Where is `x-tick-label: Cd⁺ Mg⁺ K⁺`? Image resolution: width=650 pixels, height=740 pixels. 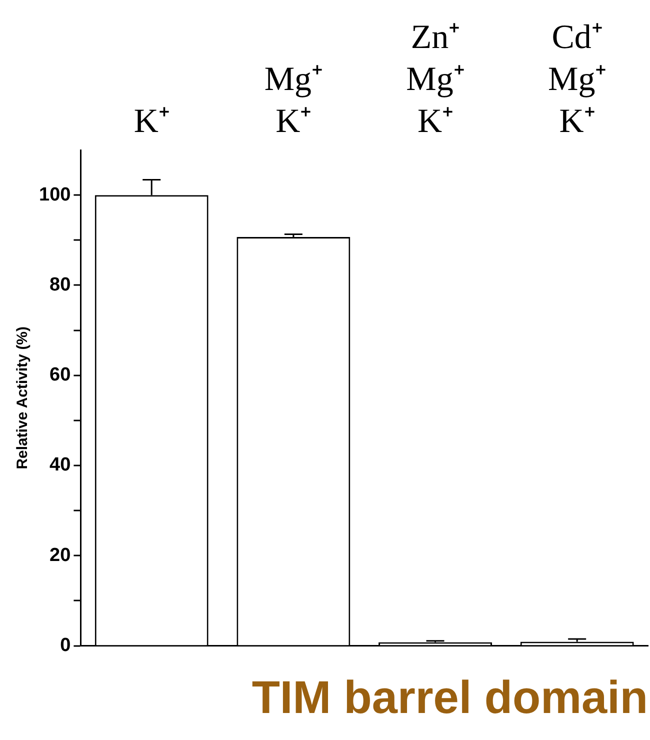 x-tick-label: Cd⁺ Mg⁺ K⁺ is located at coordinates (577, 79).